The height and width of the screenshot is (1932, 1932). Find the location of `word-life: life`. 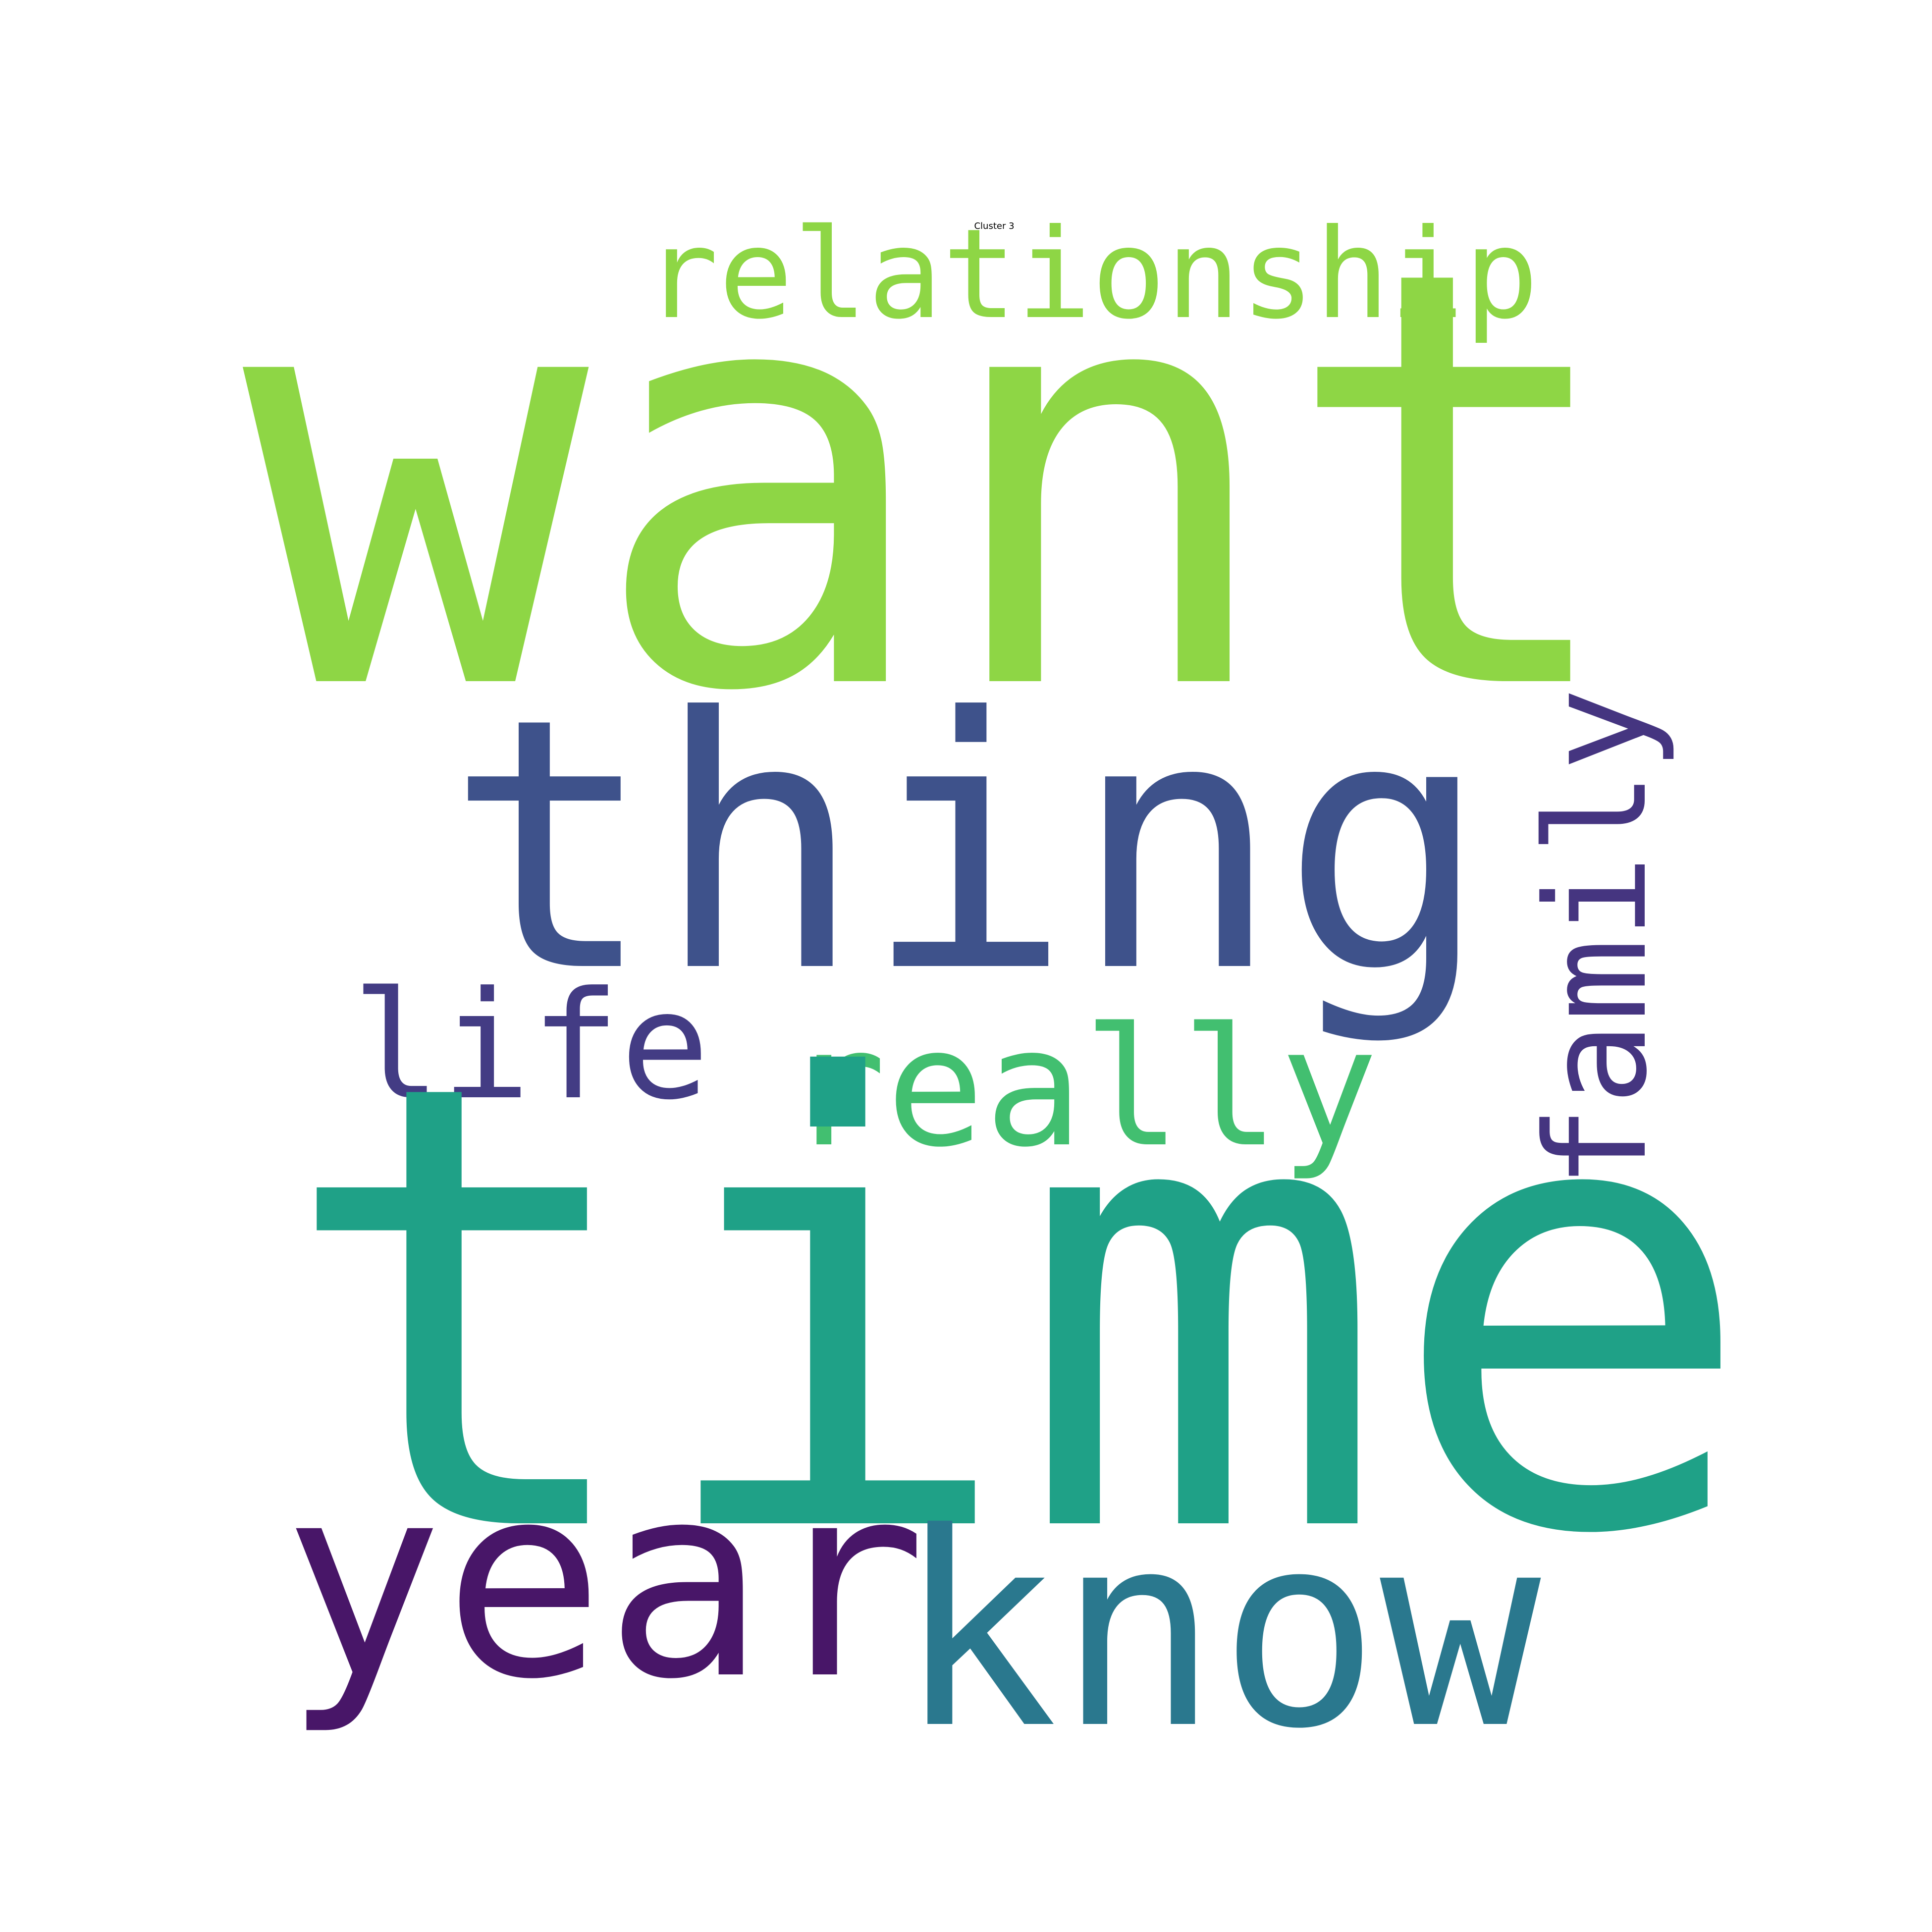

word-life: life is located at coordinates (531, 1046).